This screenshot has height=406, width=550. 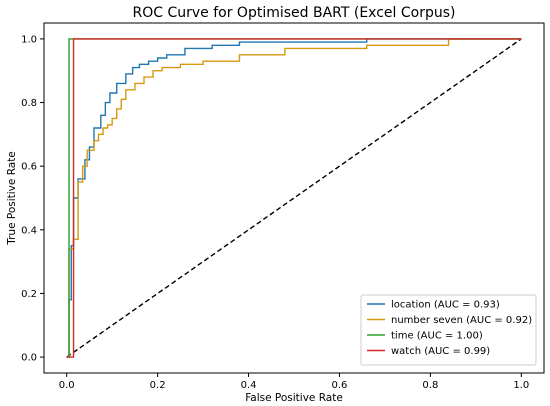 What do you see at coordinates (521, 385) in the screenshot?
I see `x-tick-label: 1.0` at bounding box center [521, 385].